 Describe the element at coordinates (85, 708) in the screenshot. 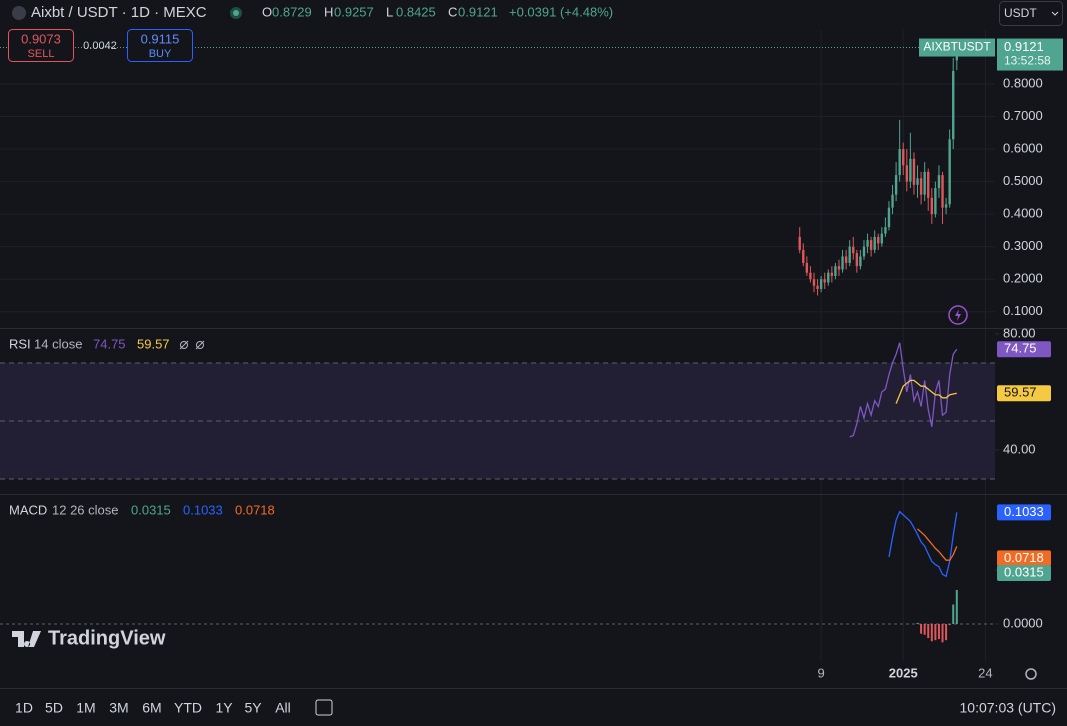

I see `timeframe: 1M` at that location.